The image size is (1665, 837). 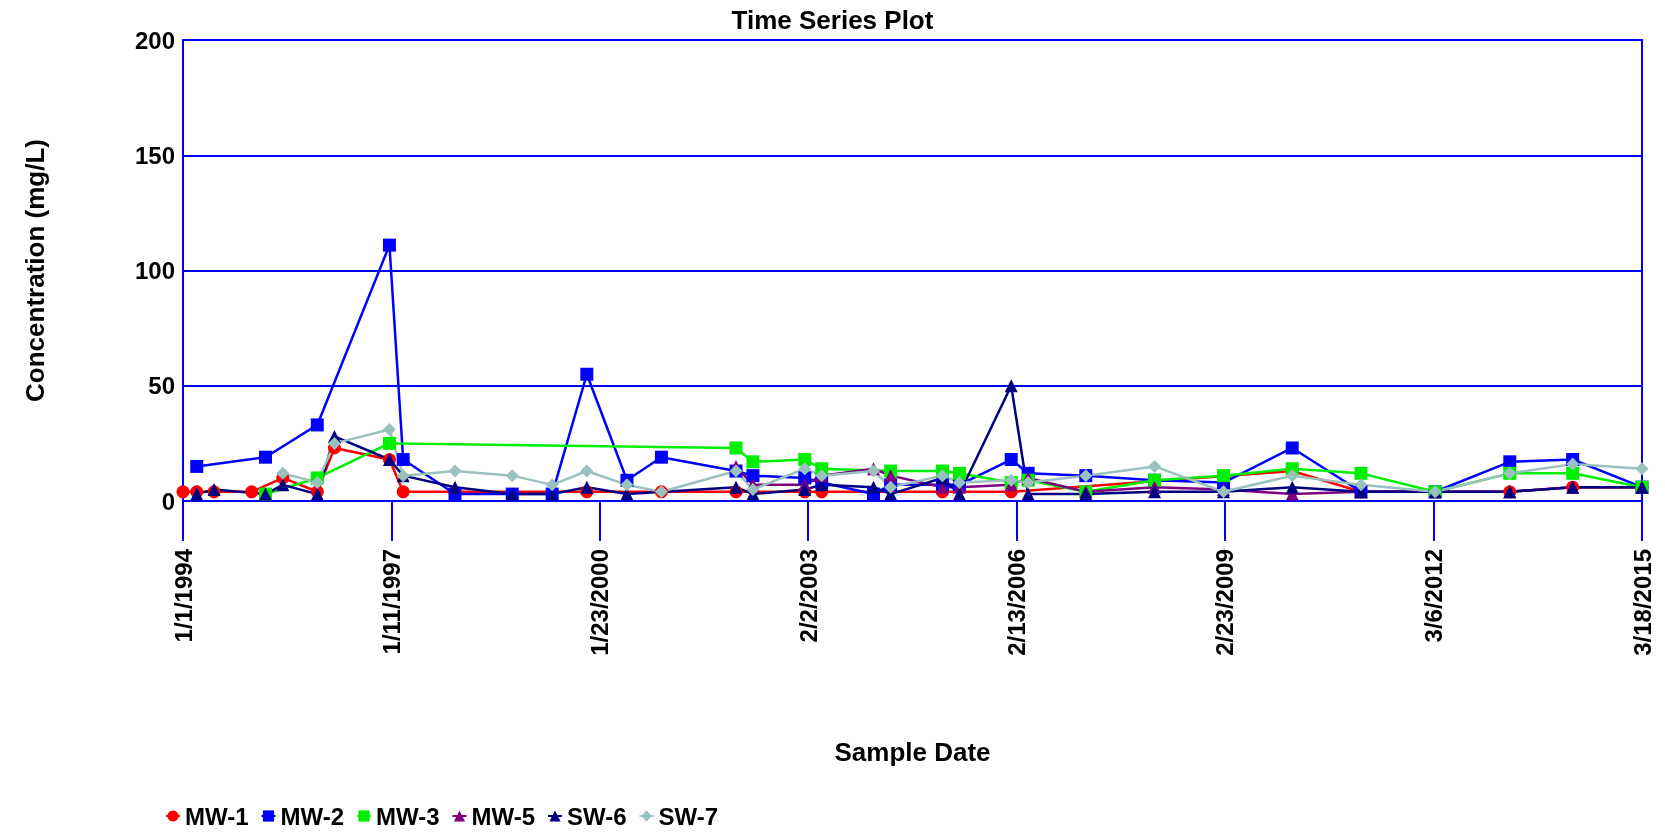 What do you see at coordinates (503, 816) in the screenshot?
I see `legend-label: MW-5` at bounding box center [503, 816].